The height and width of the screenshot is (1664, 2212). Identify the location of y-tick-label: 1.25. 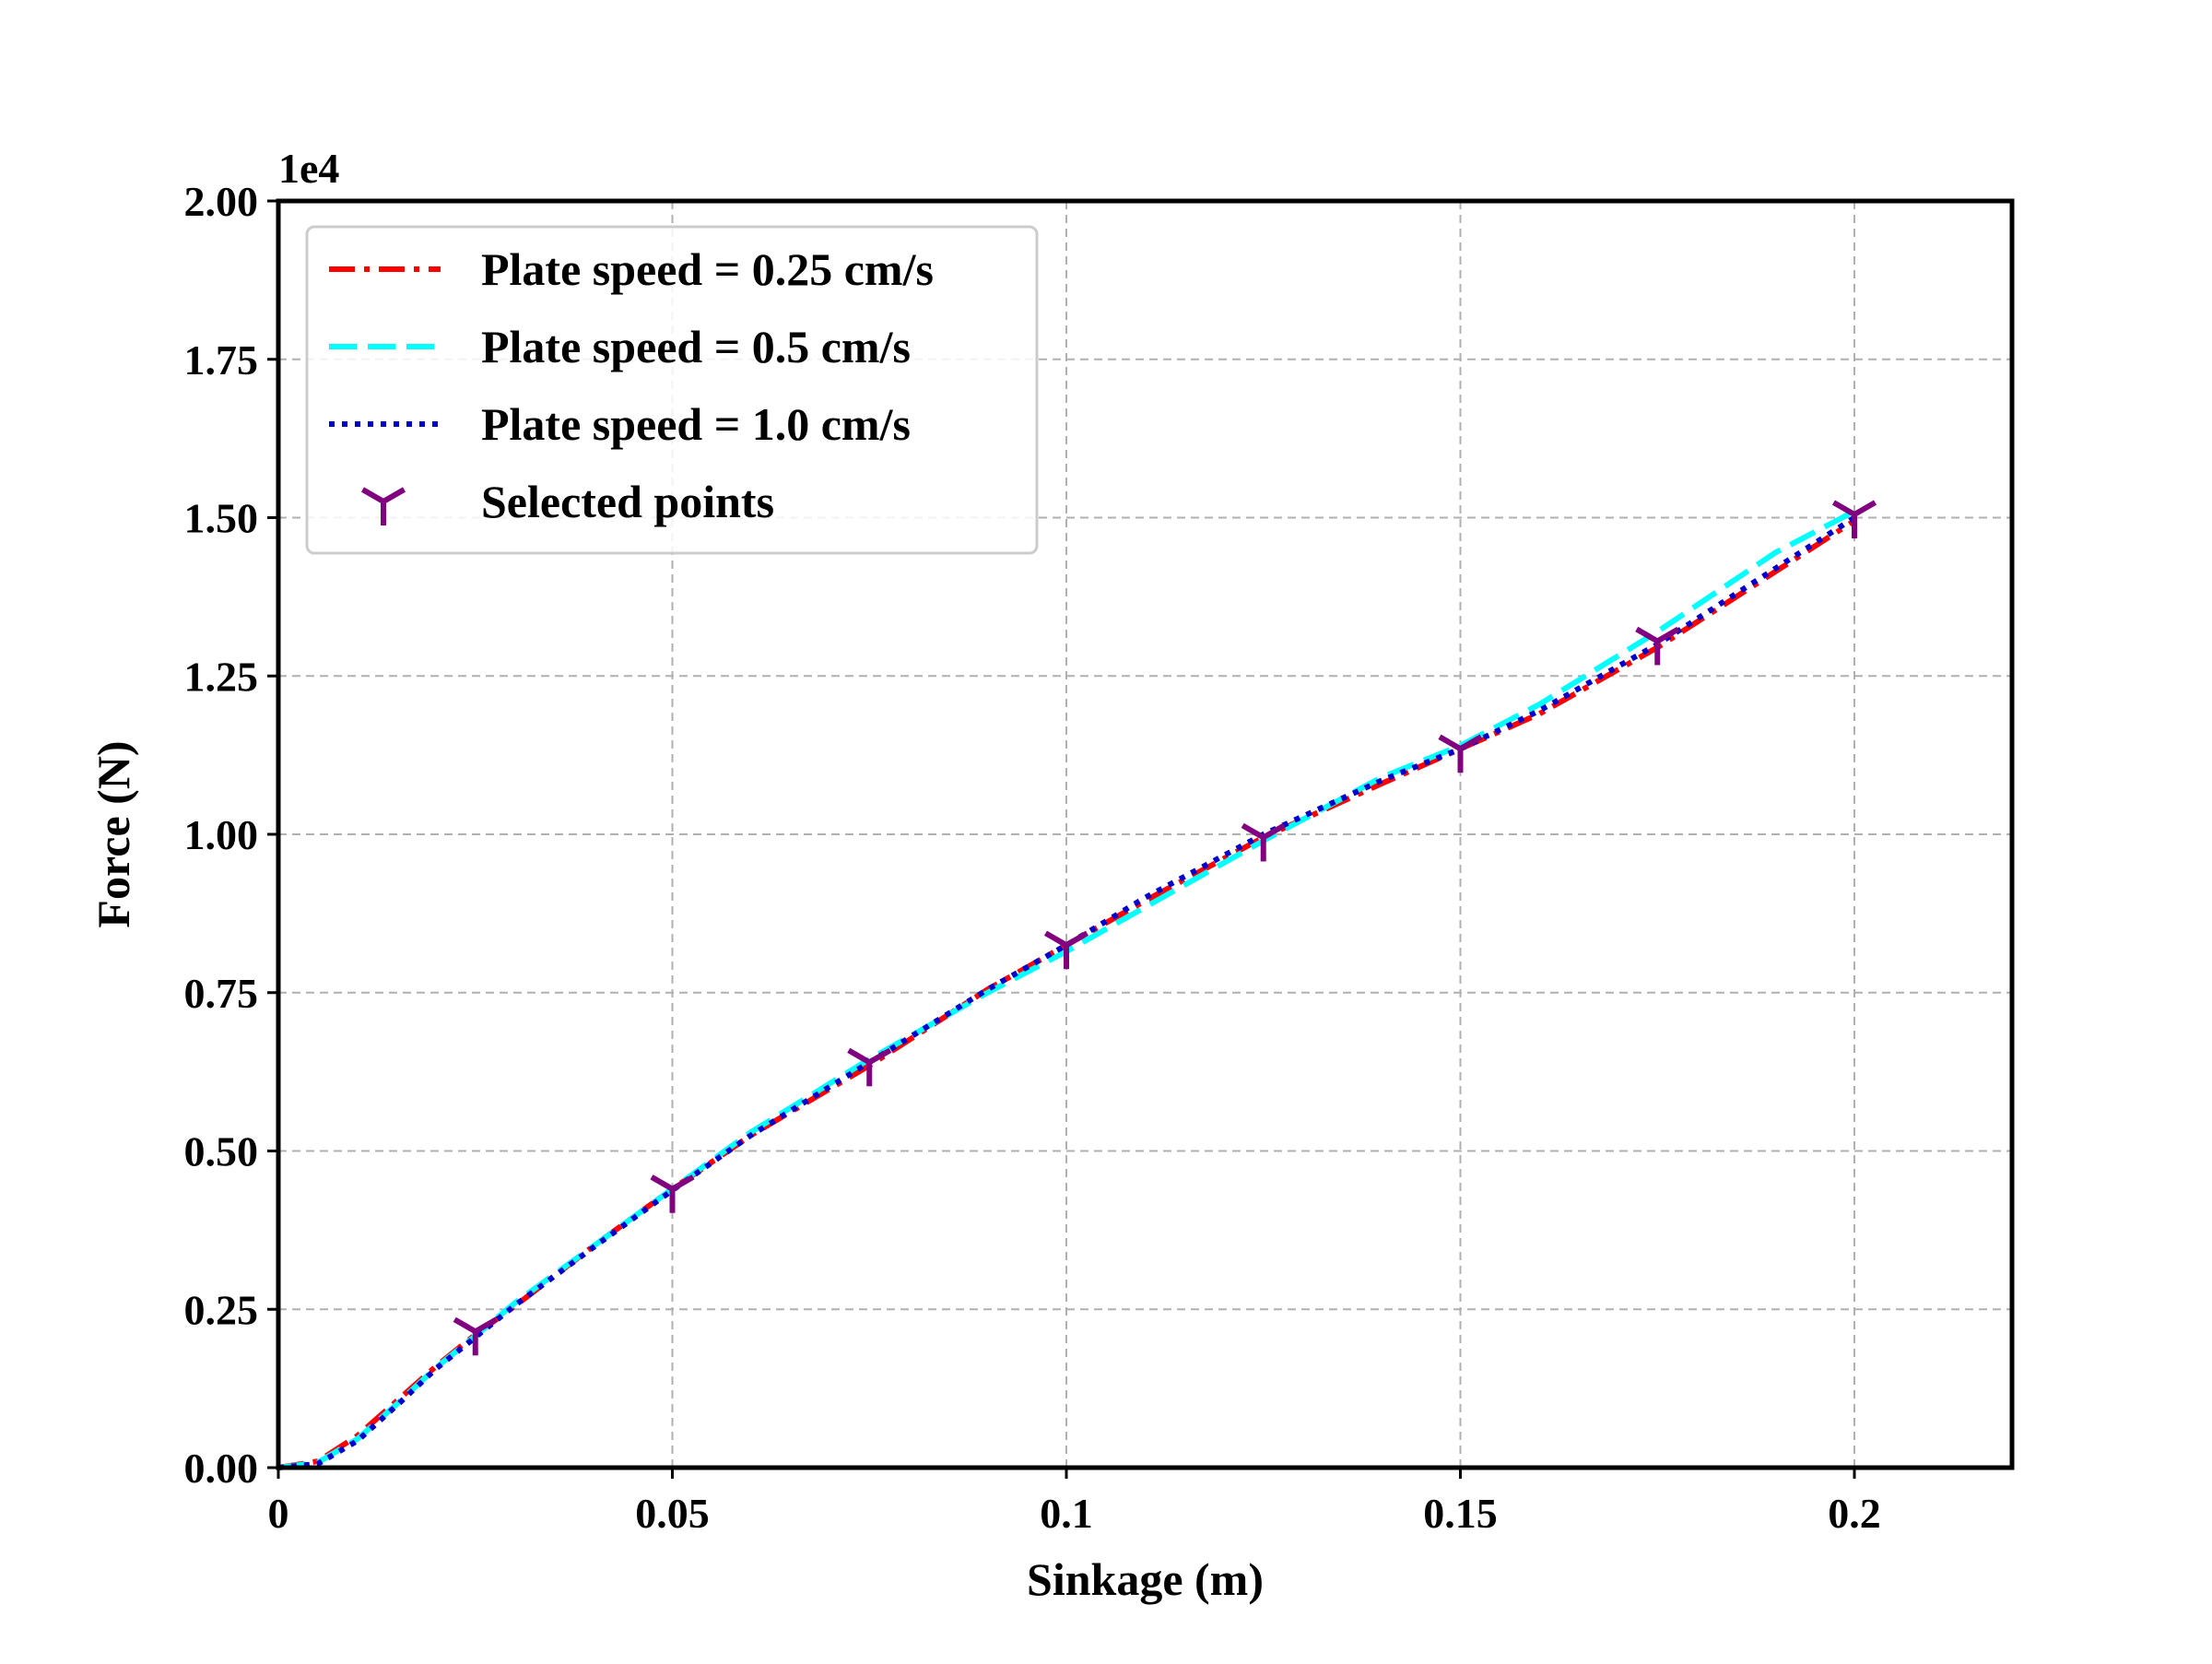
(221, 676).